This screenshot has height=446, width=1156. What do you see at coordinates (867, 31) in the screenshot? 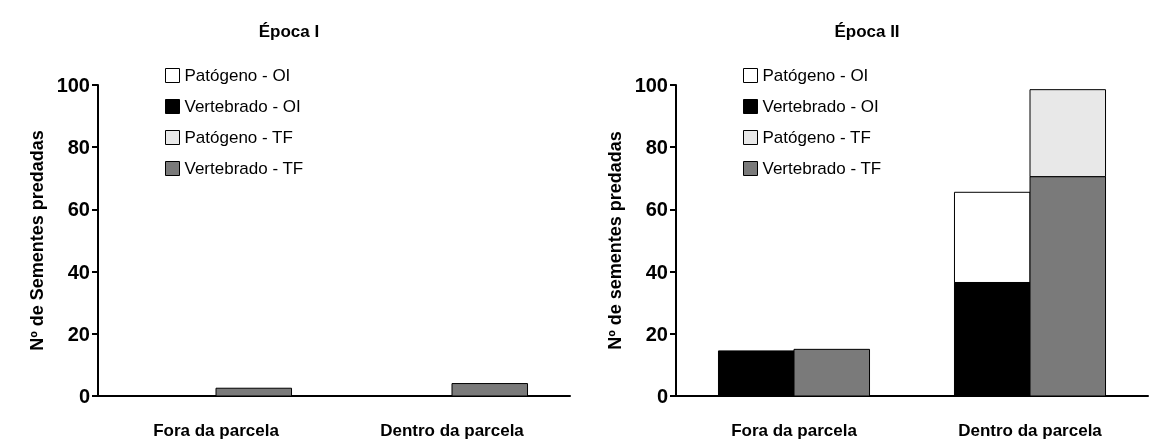
I see `chart-title: Época II` at bounding box center [867, 31].